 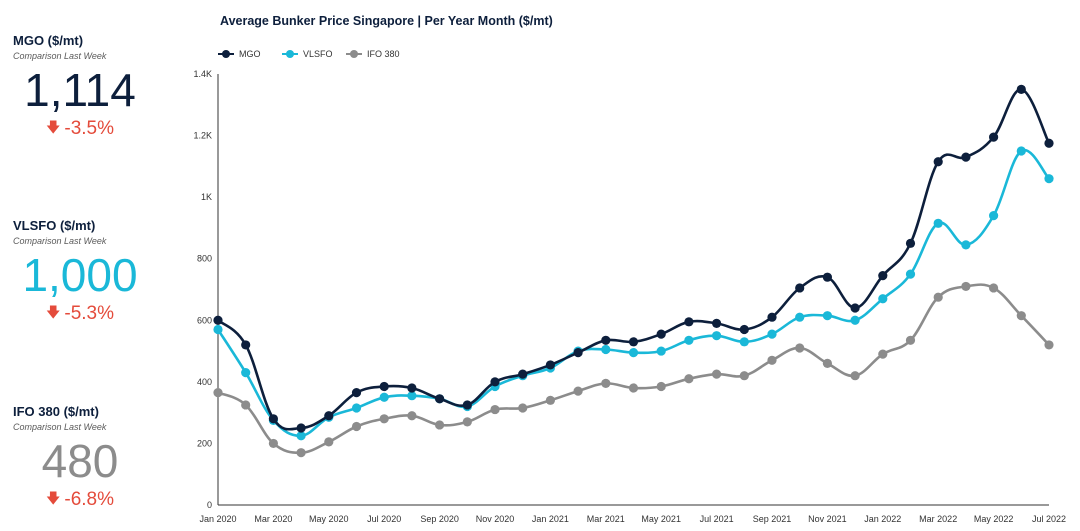 What do you see at coordinates (827, 519) in the screenshot?
I see `x-tick-label: Nov 2021` at bounding box center [827, 519].